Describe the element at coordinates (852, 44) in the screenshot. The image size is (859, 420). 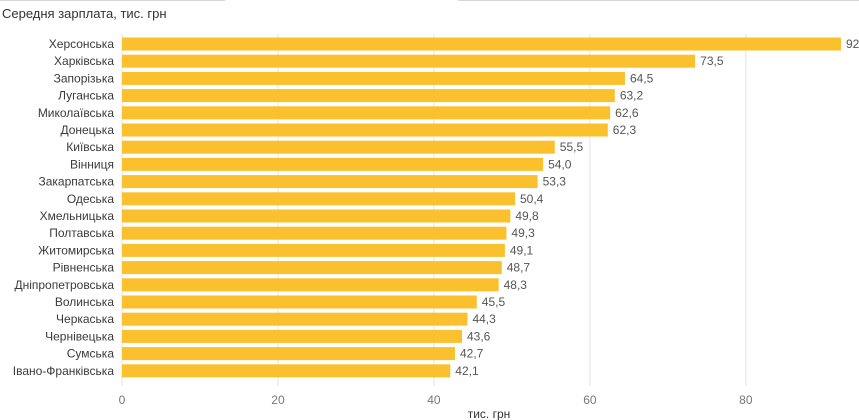
I see `value-label-0: 92,2` at that location.